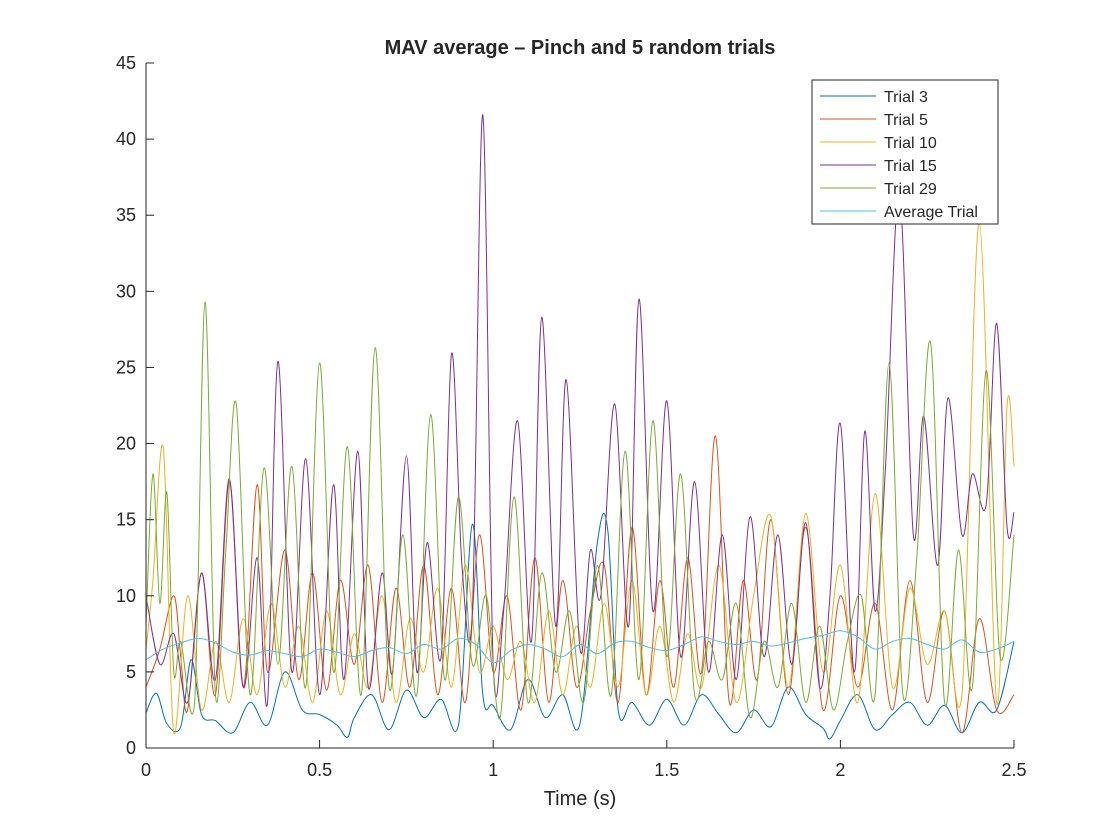 This screenshot has height=840, width=1120. What do you see at coordinates (493, 770) in the screenshot?
I see `x-tick-label: 1` at bounding box center [493, 770].